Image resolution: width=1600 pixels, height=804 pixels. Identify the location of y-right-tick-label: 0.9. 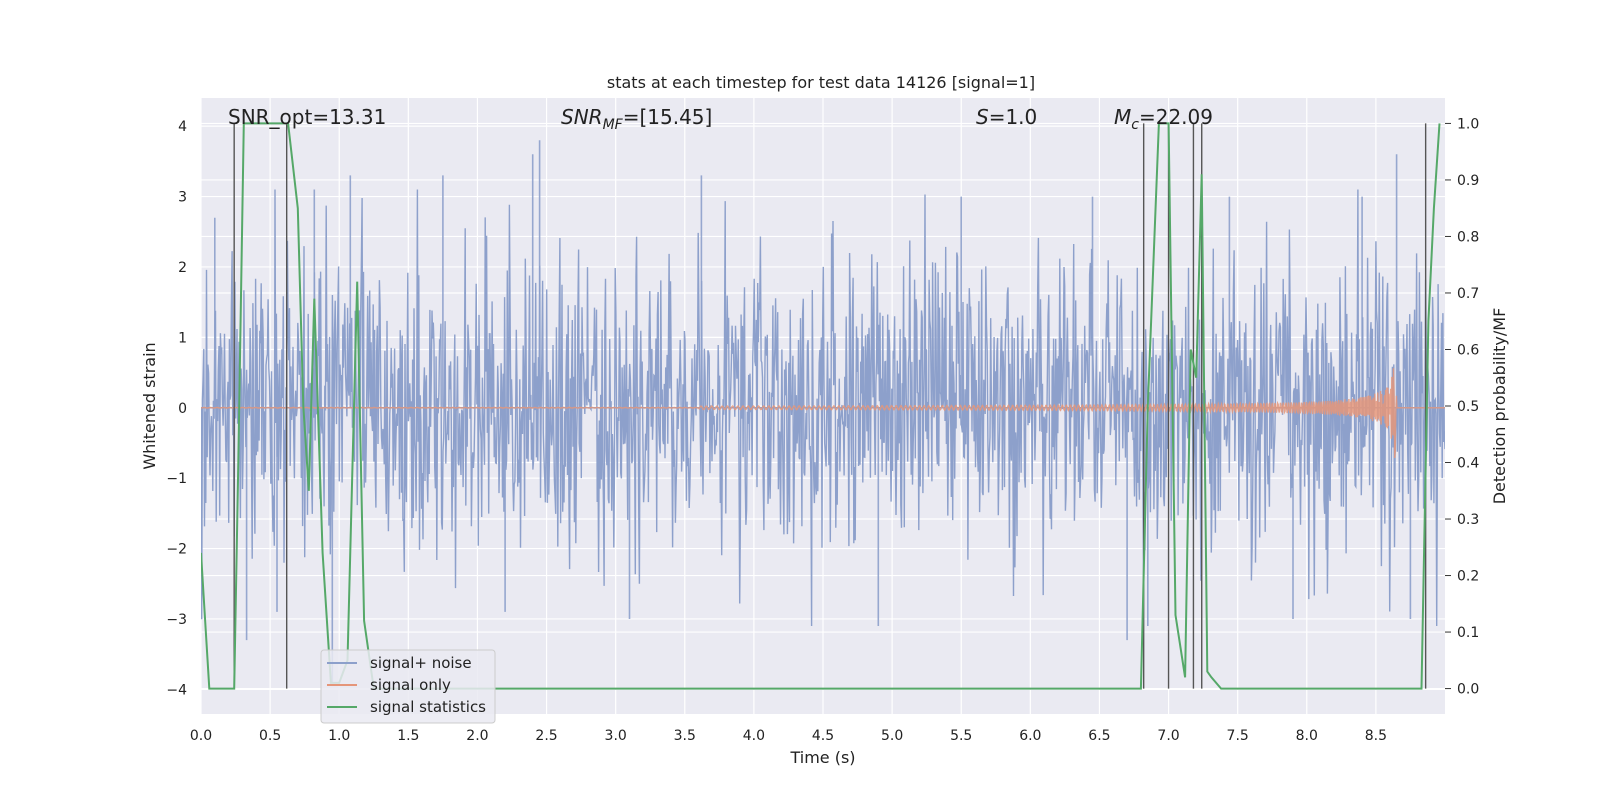
(1468, 181).